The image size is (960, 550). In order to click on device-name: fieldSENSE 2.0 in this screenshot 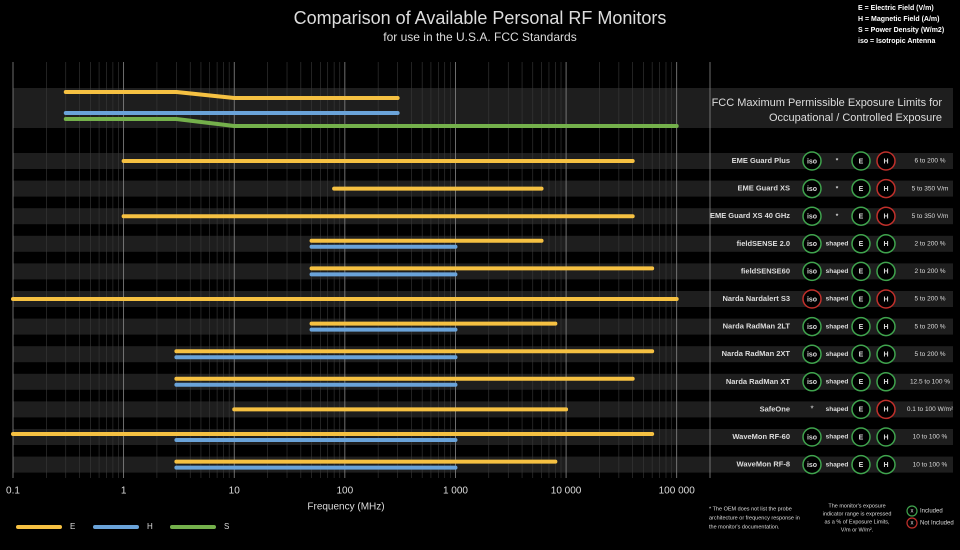, I will do `click(763, 243)`.